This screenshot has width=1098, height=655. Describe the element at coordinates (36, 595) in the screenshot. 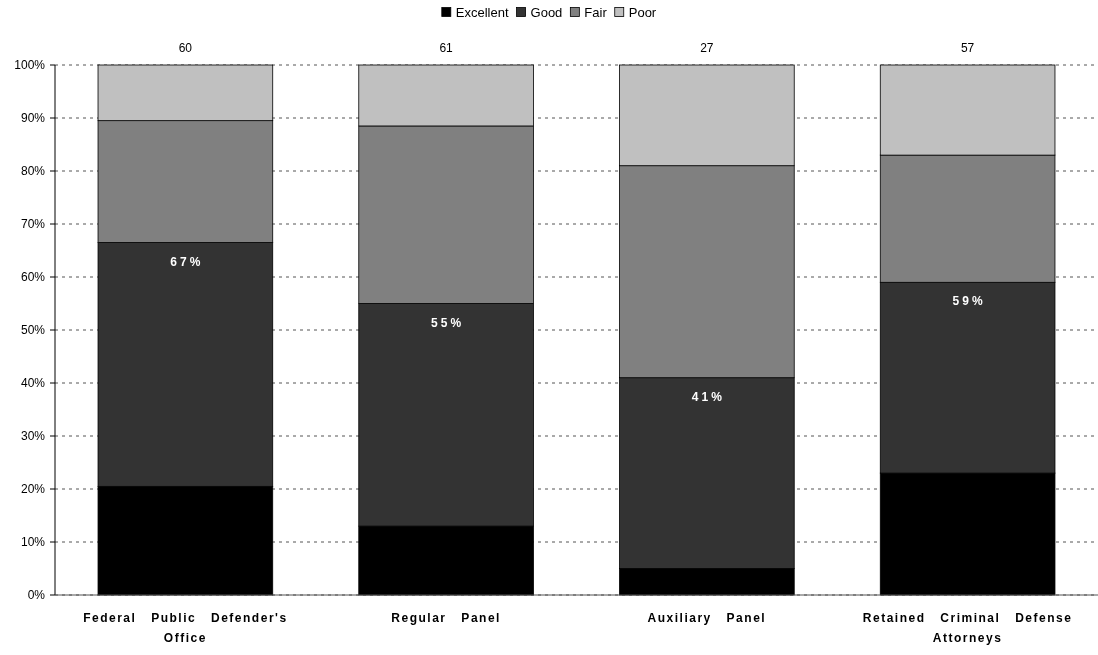

I see `y-tick-label: 0%` at that location.